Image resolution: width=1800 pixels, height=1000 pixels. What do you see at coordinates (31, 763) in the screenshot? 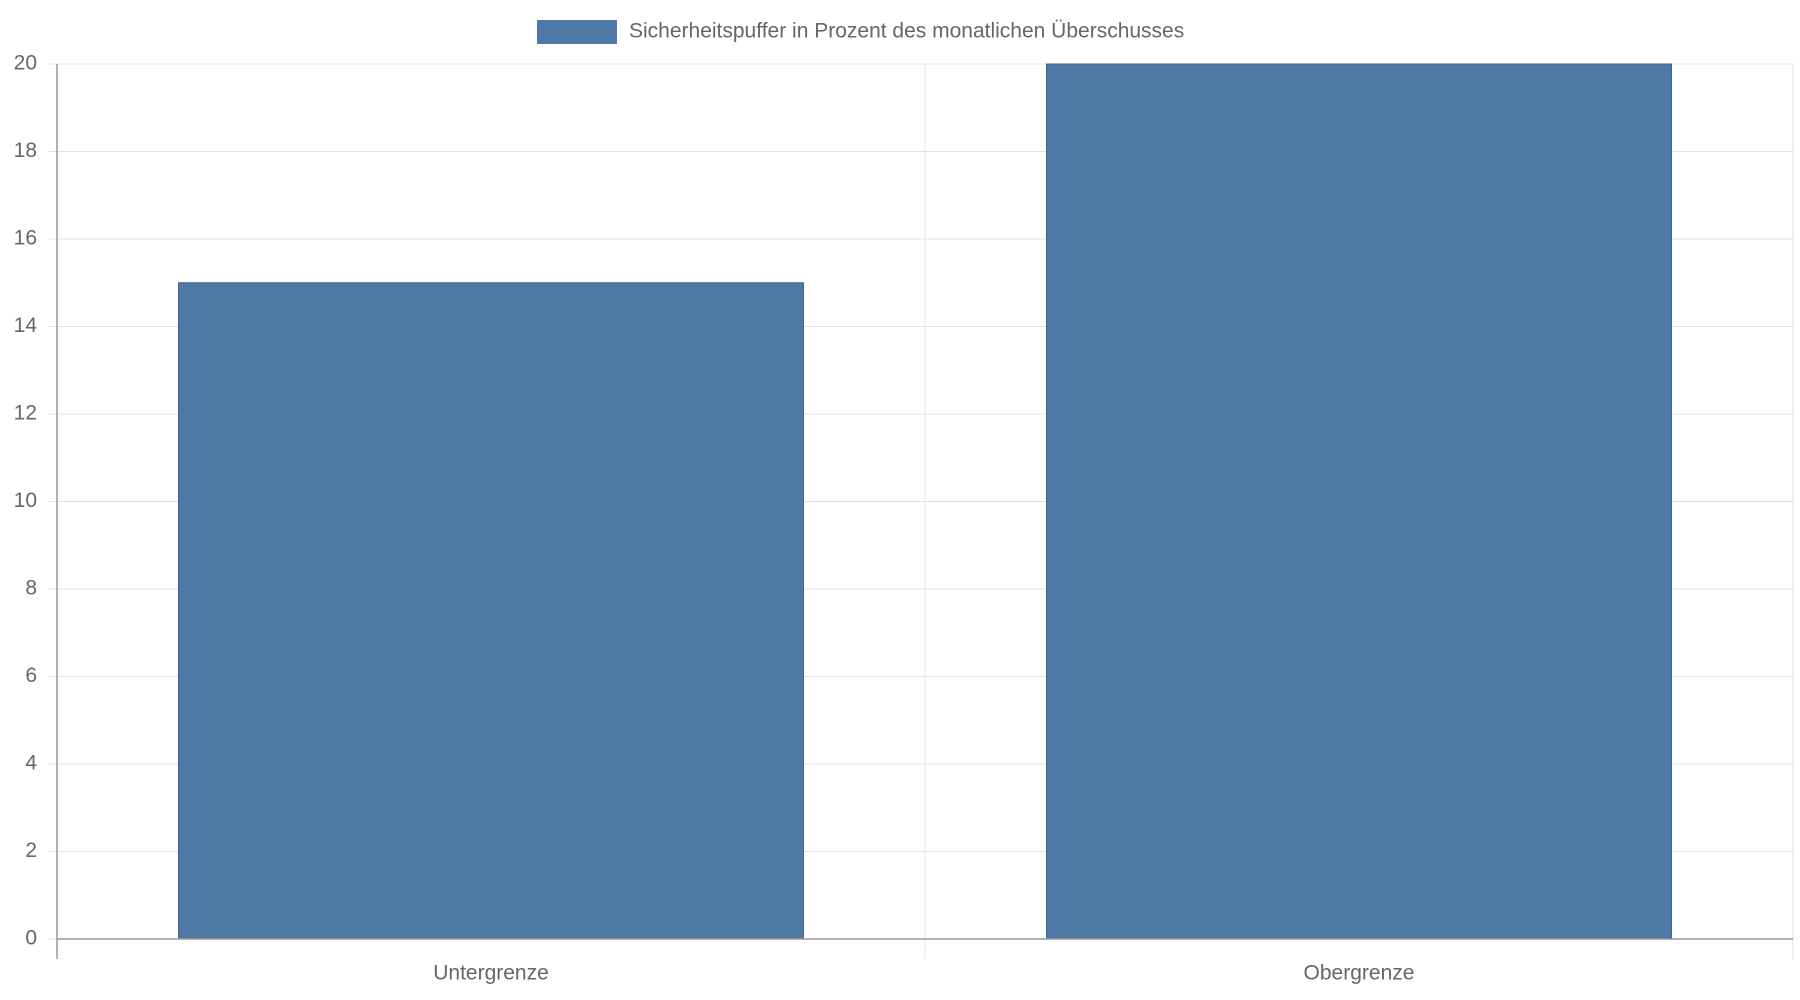
I see `y-tick-label: 4` at bounding box center [31, 763].